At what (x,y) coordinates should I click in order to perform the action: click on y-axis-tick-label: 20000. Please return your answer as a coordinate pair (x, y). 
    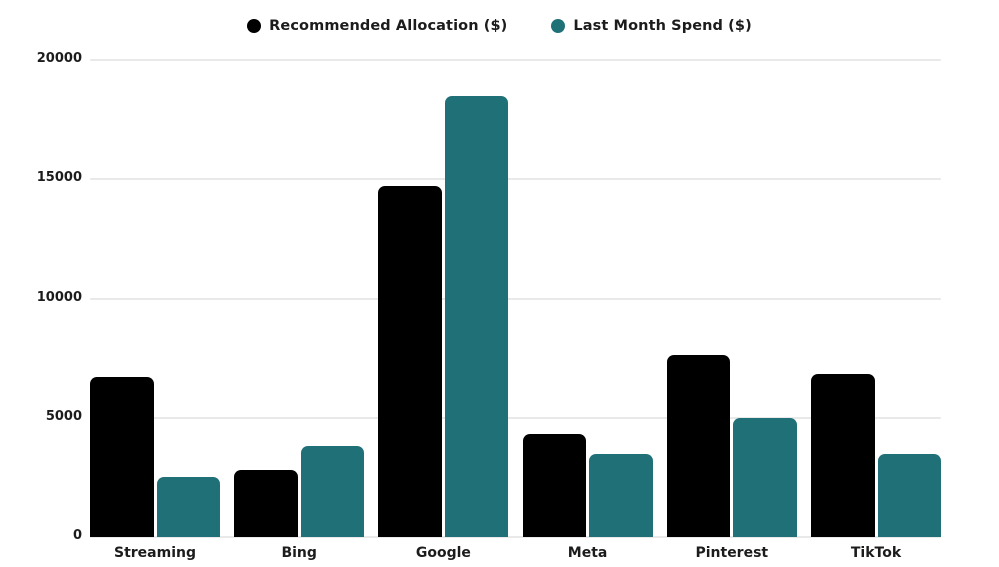
    Looking at the image, I should click on (59, 58).